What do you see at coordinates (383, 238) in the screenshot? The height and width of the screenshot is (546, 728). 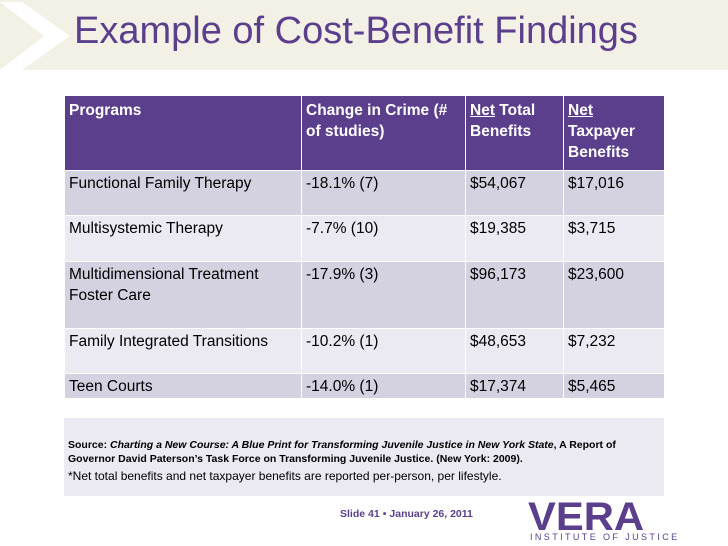 I see `cell-change: -7.7% (10)` at bounding box center [383, 238].